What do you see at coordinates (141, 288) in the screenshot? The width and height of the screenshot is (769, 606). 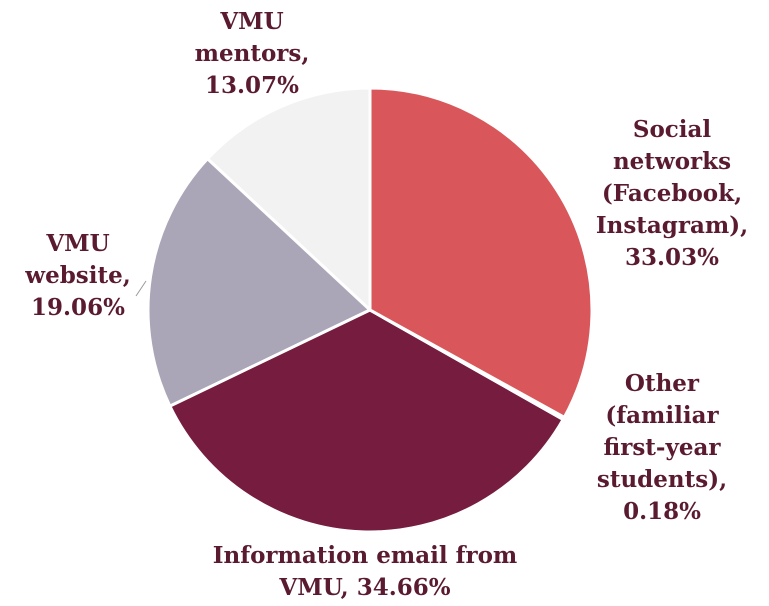 I see `leader-line` at bounding box center [141, 288].